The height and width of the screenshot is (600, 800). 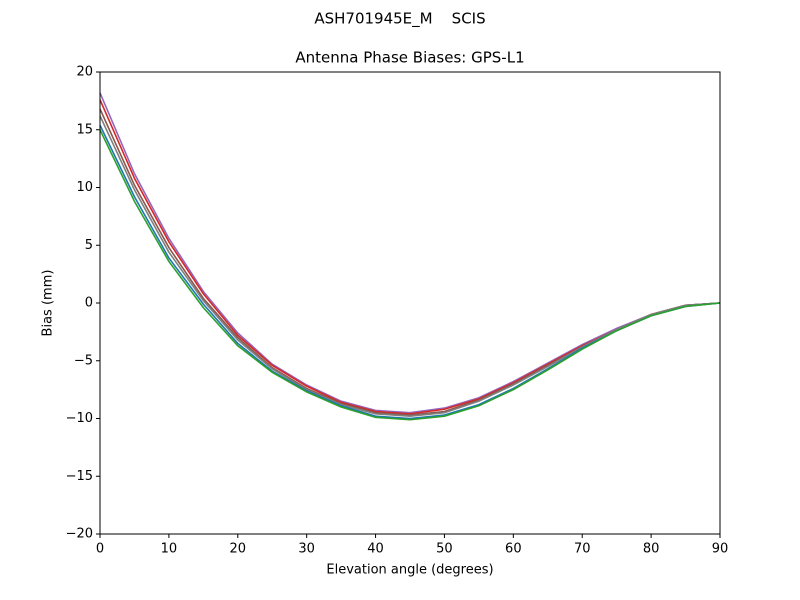 I want to click on suptitle: ASH701945E_M SCIS, so click(x=399, y=19).